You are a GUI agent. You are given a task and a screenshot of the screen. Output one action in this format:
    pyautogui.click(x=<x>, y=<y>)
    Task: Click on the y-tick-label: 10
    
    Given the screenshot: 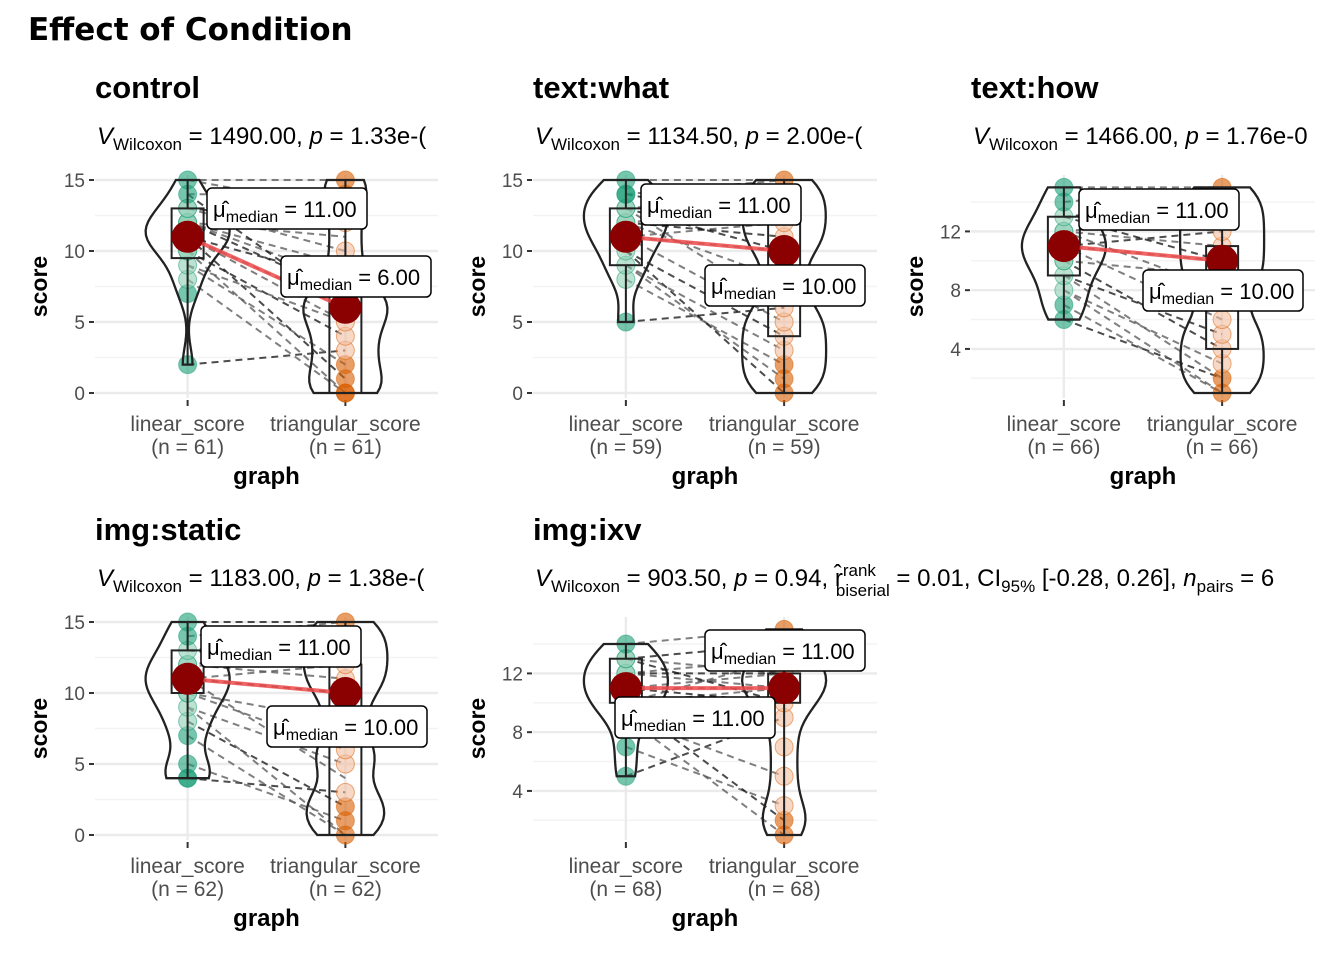 What is the action you would take?
    pyautogui.click(x=74, y=694)
    